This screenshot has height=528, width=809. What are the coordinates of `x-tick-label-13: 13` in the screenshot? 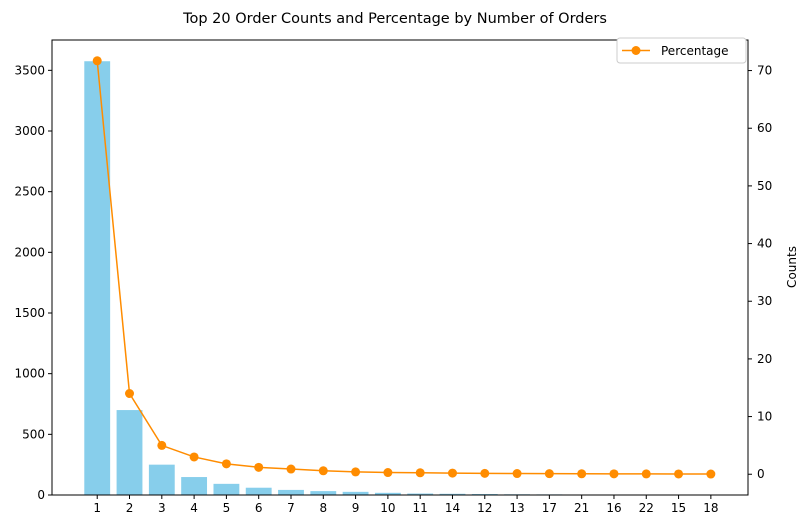 It's located at (516, 508).